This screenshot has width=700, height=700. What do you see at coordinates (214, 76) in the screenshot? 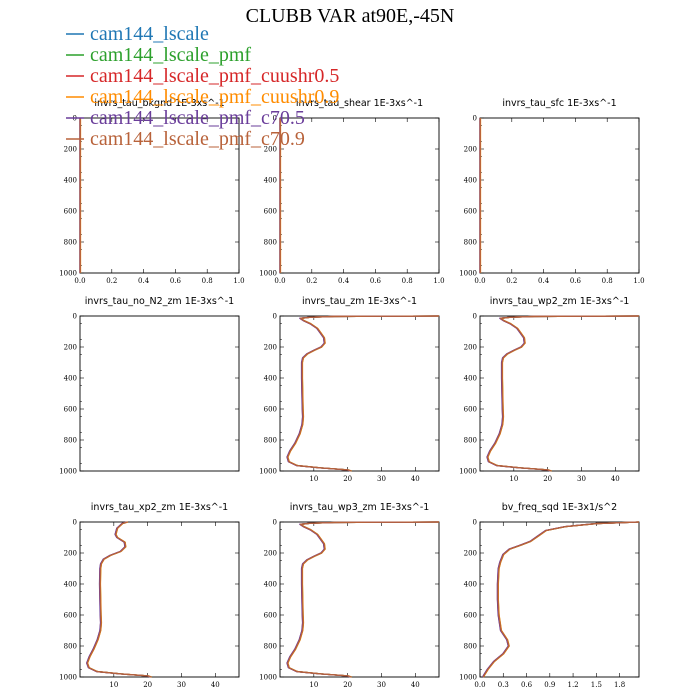
I see `legend-entry-3: cam144_lscale_pmf_cuushr0.5` at bounding box center [214, 76].